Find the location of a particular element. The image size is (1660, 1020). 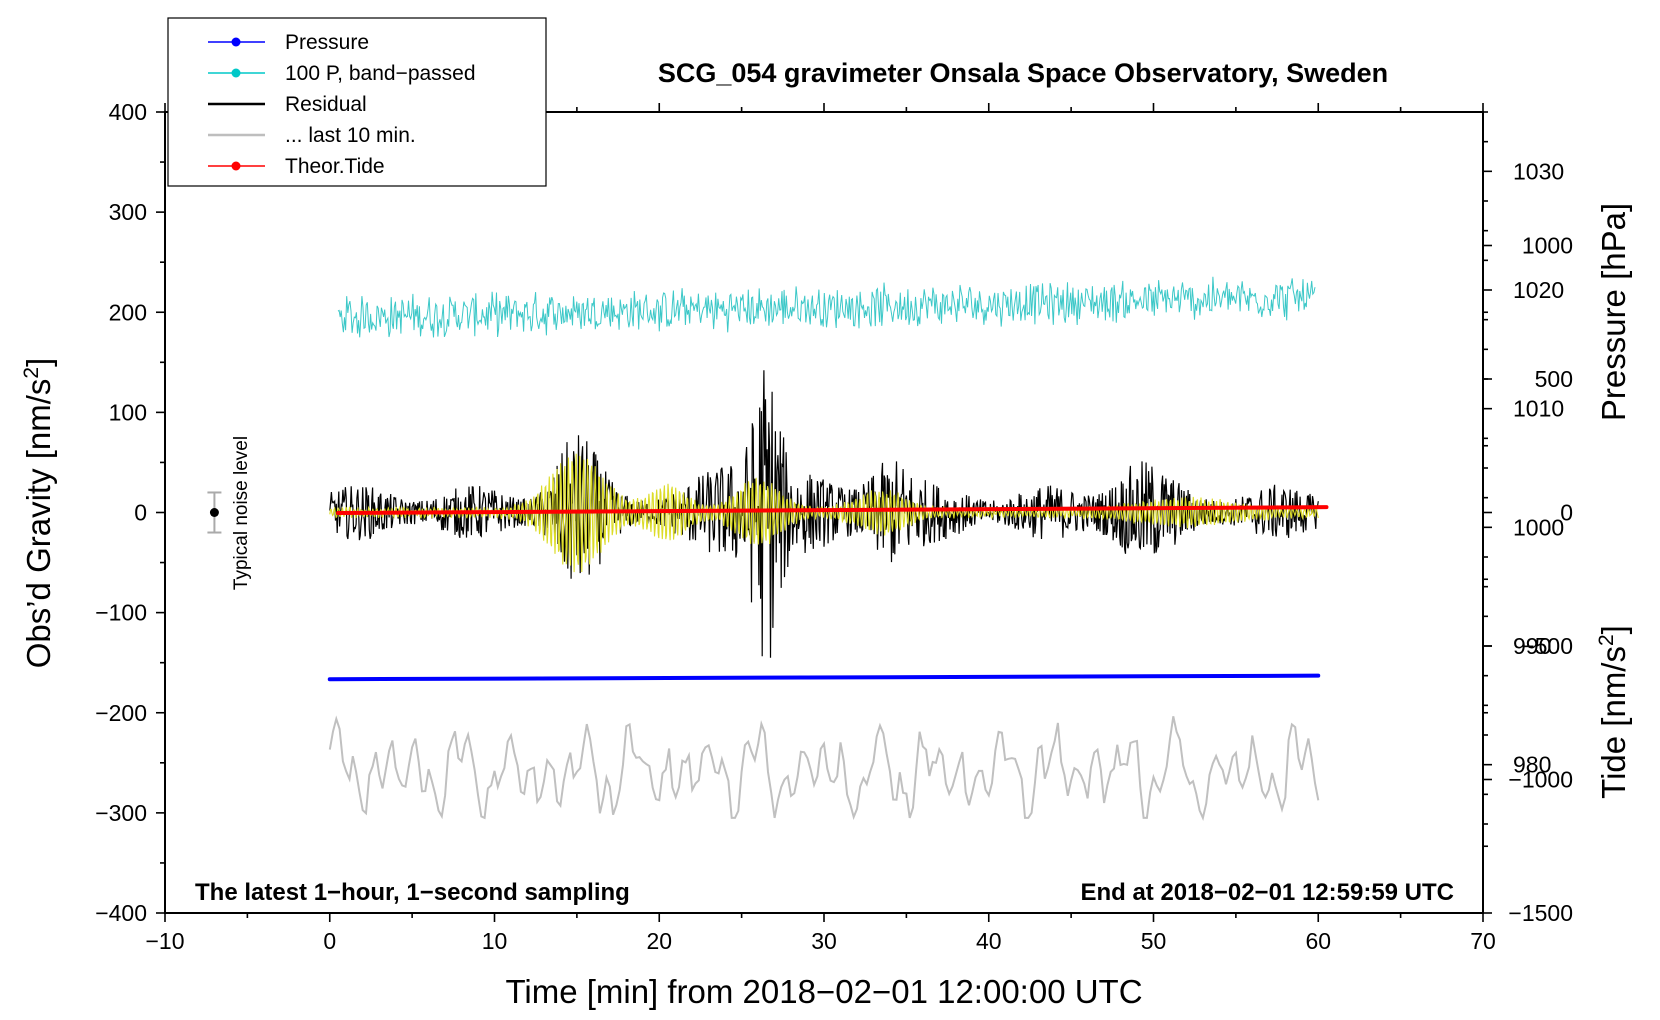

pressure-tick-label: 990 is located at coordinates (1532, 646).